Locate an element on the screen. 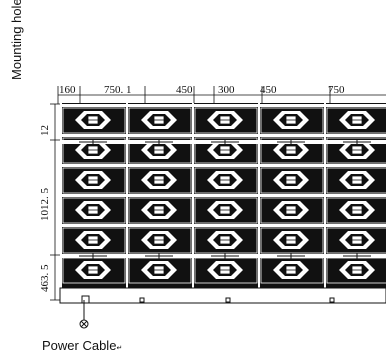  dim-top-4: 300 is located at coordinates (226, 90).